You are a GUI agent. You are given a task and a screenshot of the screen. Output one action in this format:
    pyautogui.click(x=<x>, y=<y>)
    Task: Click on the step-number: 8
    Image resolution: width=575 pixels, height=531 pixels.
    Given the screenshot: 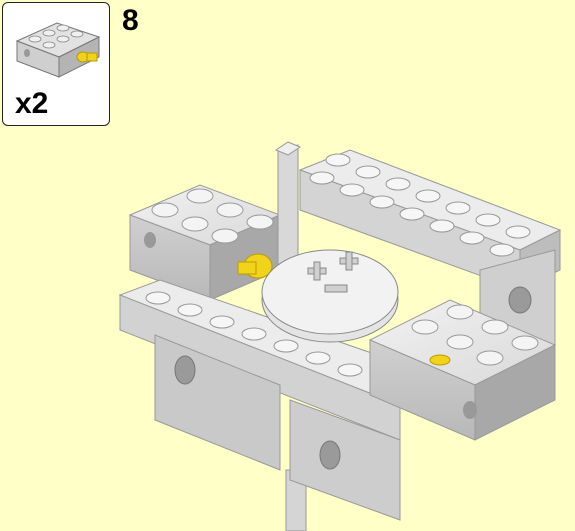 What is the action you would take?
    pyautogui.click(x=130, y=20)
    